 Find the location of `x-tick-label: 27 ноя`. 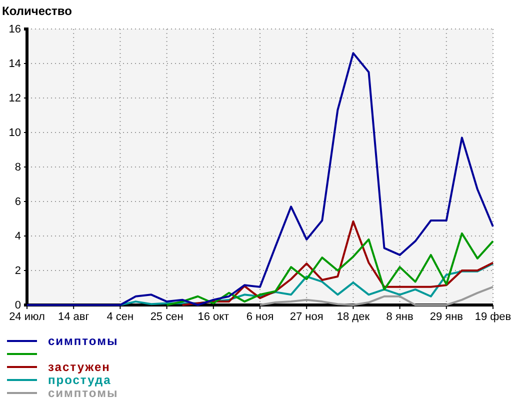

x-tick-label: 27 ноя is located at coordinates (307, 316).